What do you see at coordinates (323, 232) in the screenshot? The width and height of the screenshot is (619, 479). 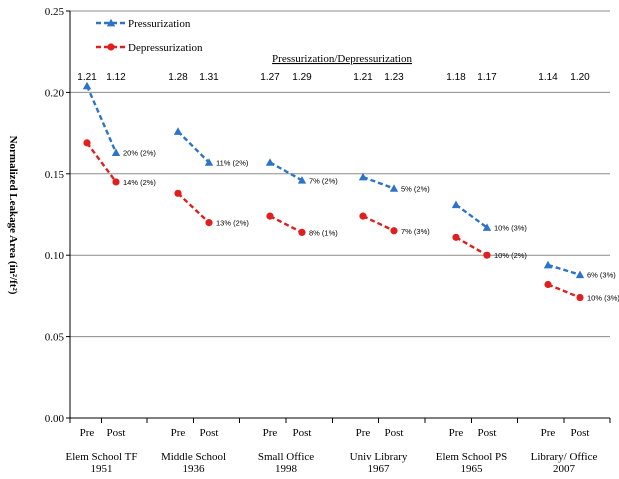 I see `data-label: 8% (1%)` at bounding box center [323, 232].